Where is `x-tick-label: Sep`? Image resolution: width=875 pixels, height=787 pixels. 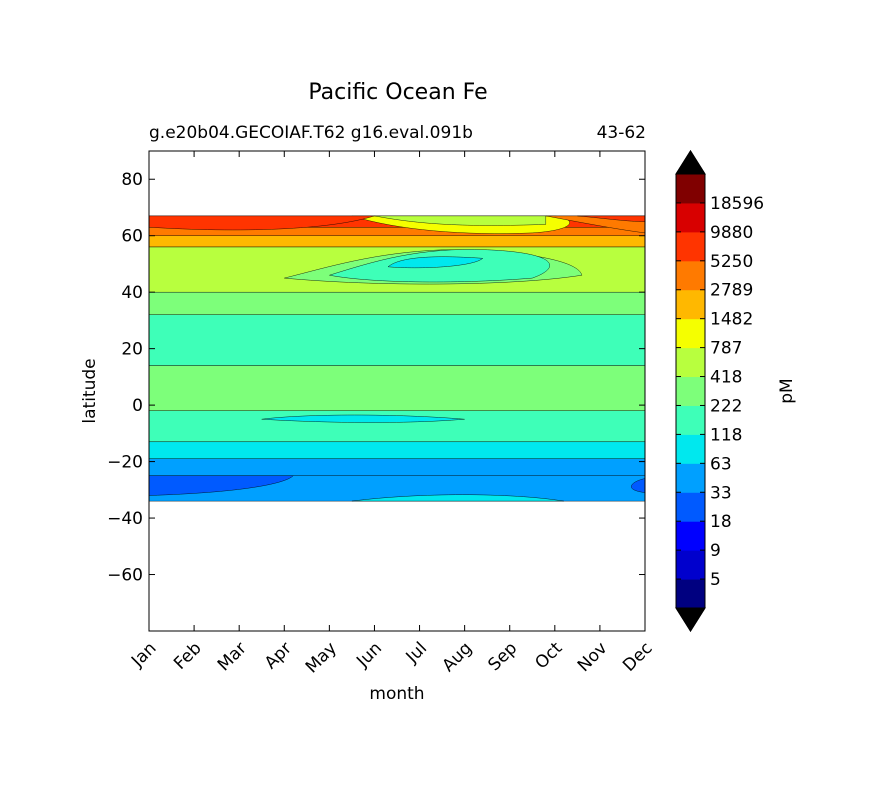 x-tick-label: Sep is located at coordinates (502, 656).